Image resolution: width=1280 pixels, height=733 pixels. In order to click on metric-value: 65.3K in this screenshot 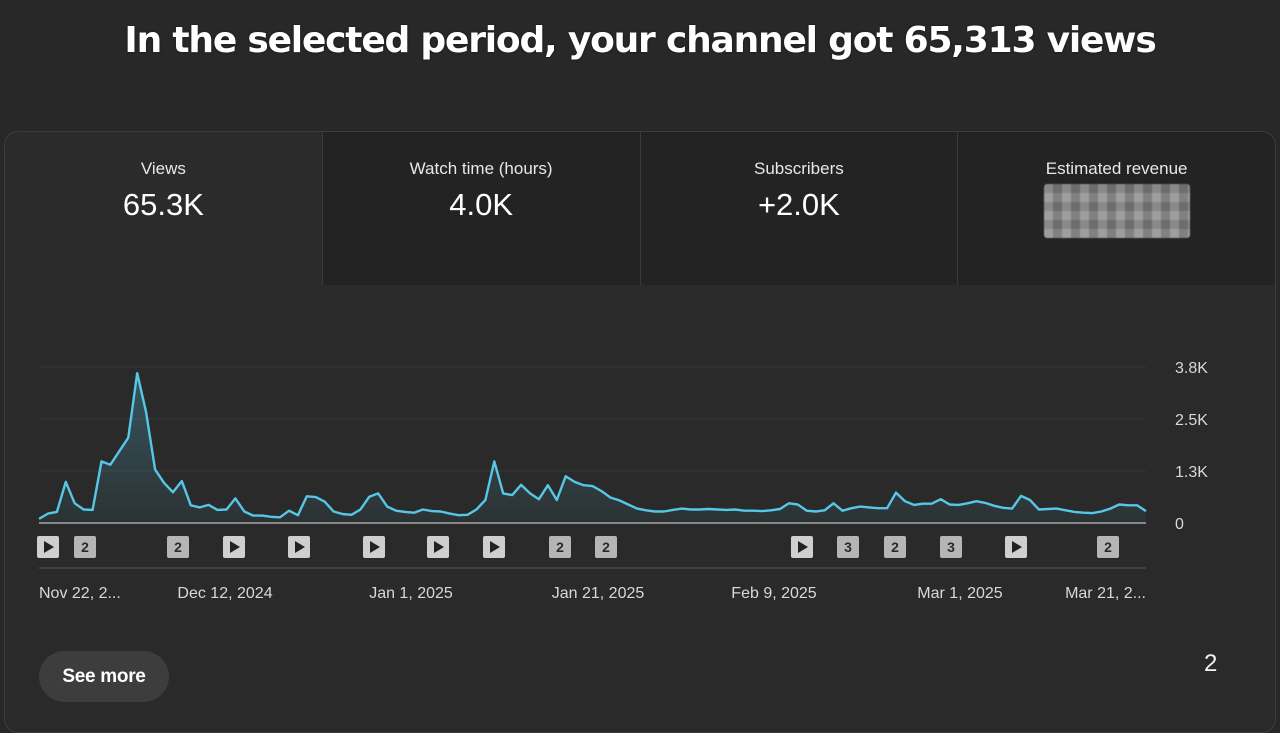, I will do `click(163, 204)`.